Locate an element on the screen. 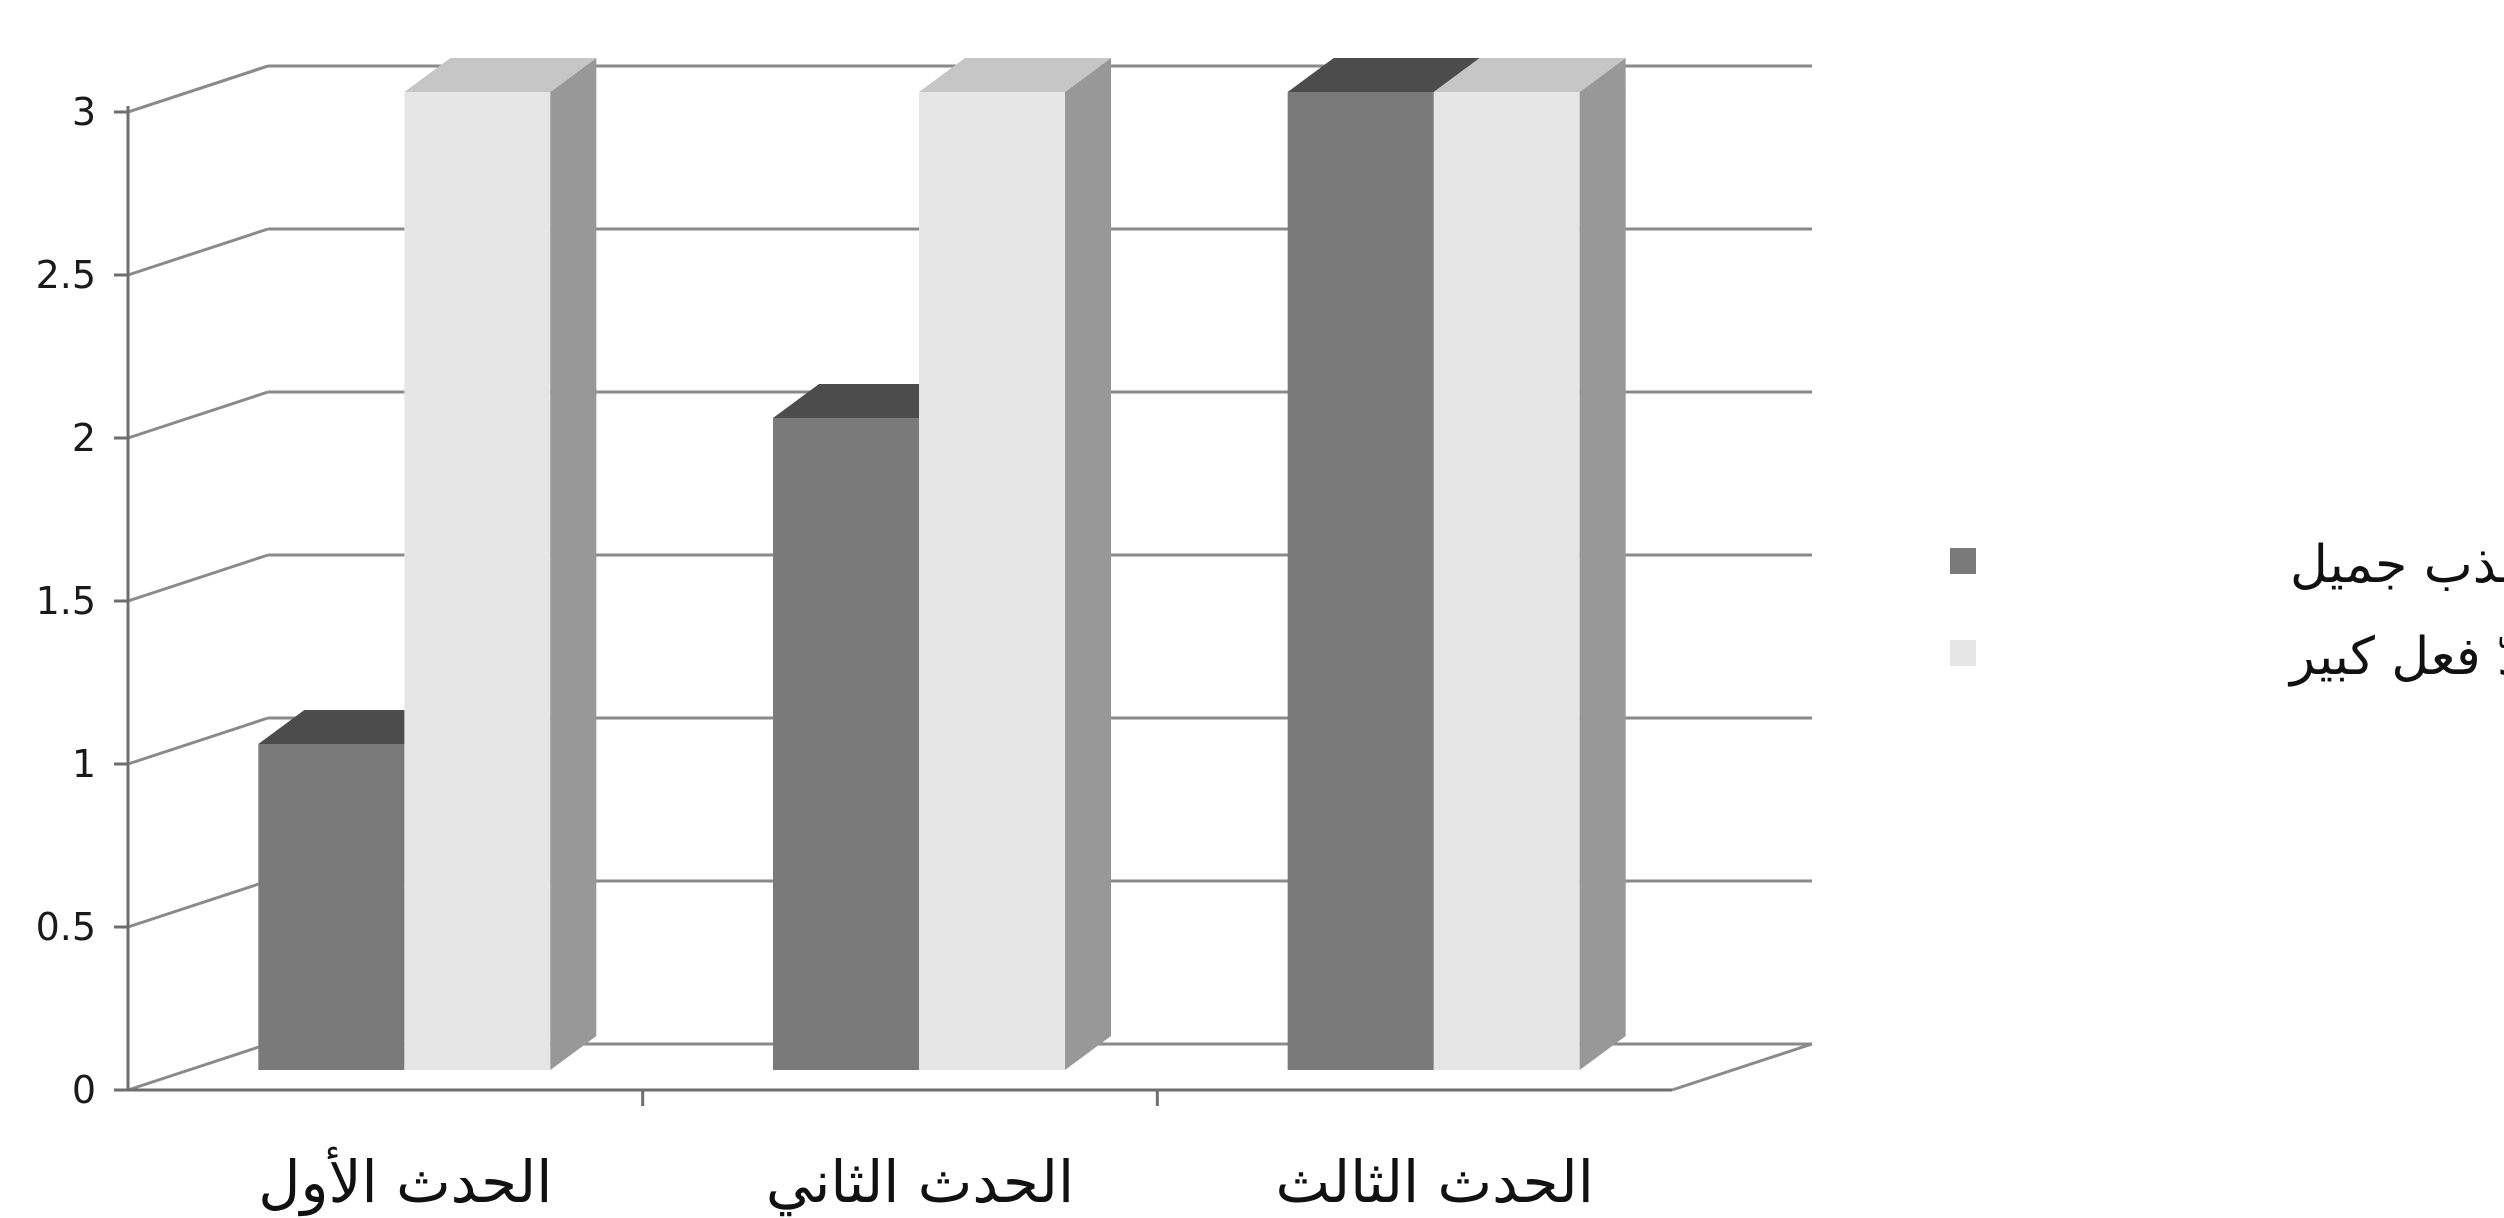  y-tick-labels: 0 0.5 1 1.5 2 2.5 3 is located at coordinates (66, 601).